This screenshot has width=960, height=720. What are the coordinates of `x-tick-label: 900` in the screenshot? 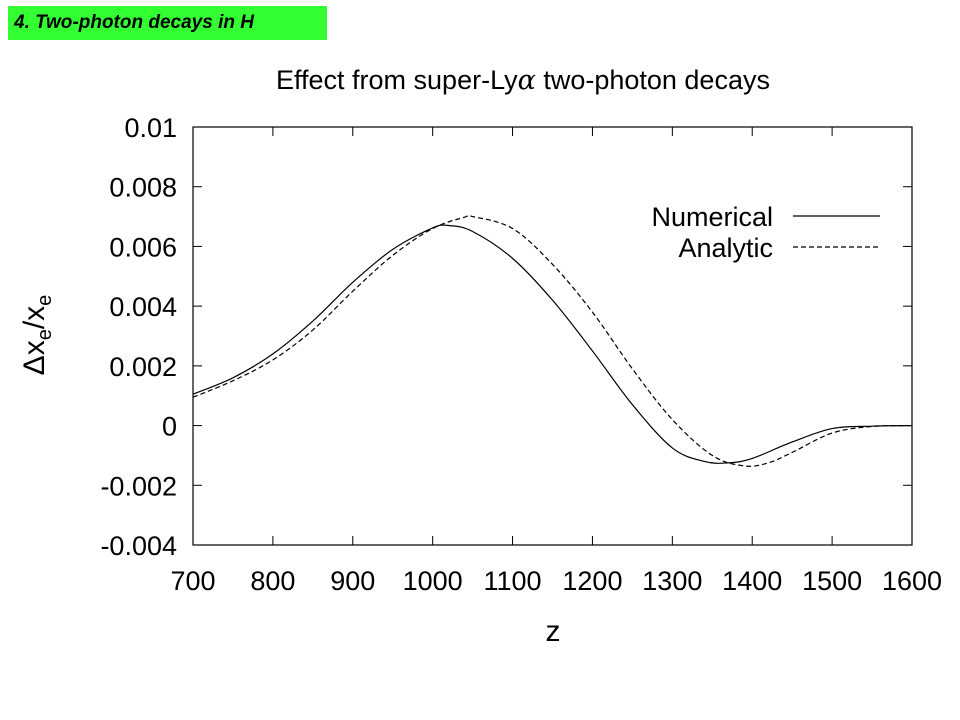 It's located at (352, 581).